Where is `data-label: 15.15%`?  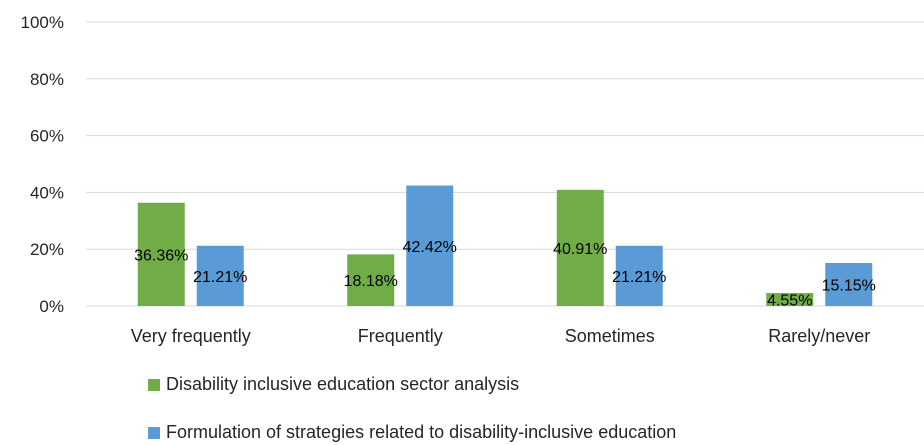 data-label: 15.15% is located at coordinates (849, 285).